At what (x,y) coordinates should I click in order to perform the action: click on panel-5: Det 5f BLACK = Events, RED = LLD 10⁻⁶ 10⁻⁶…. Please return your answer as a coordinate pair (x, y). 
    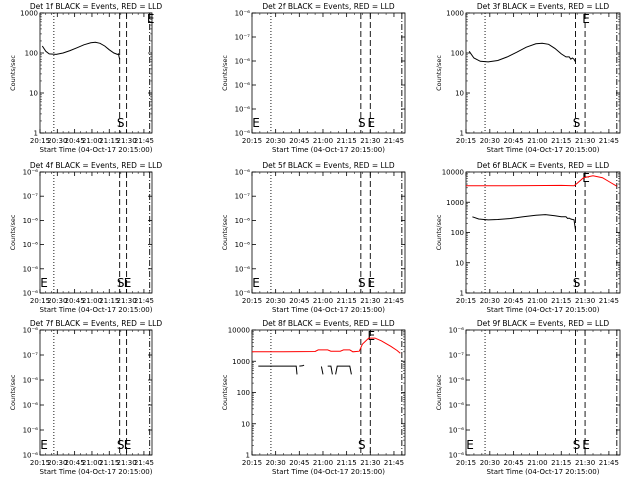
    Looking at the image, I should click on (313, 237).